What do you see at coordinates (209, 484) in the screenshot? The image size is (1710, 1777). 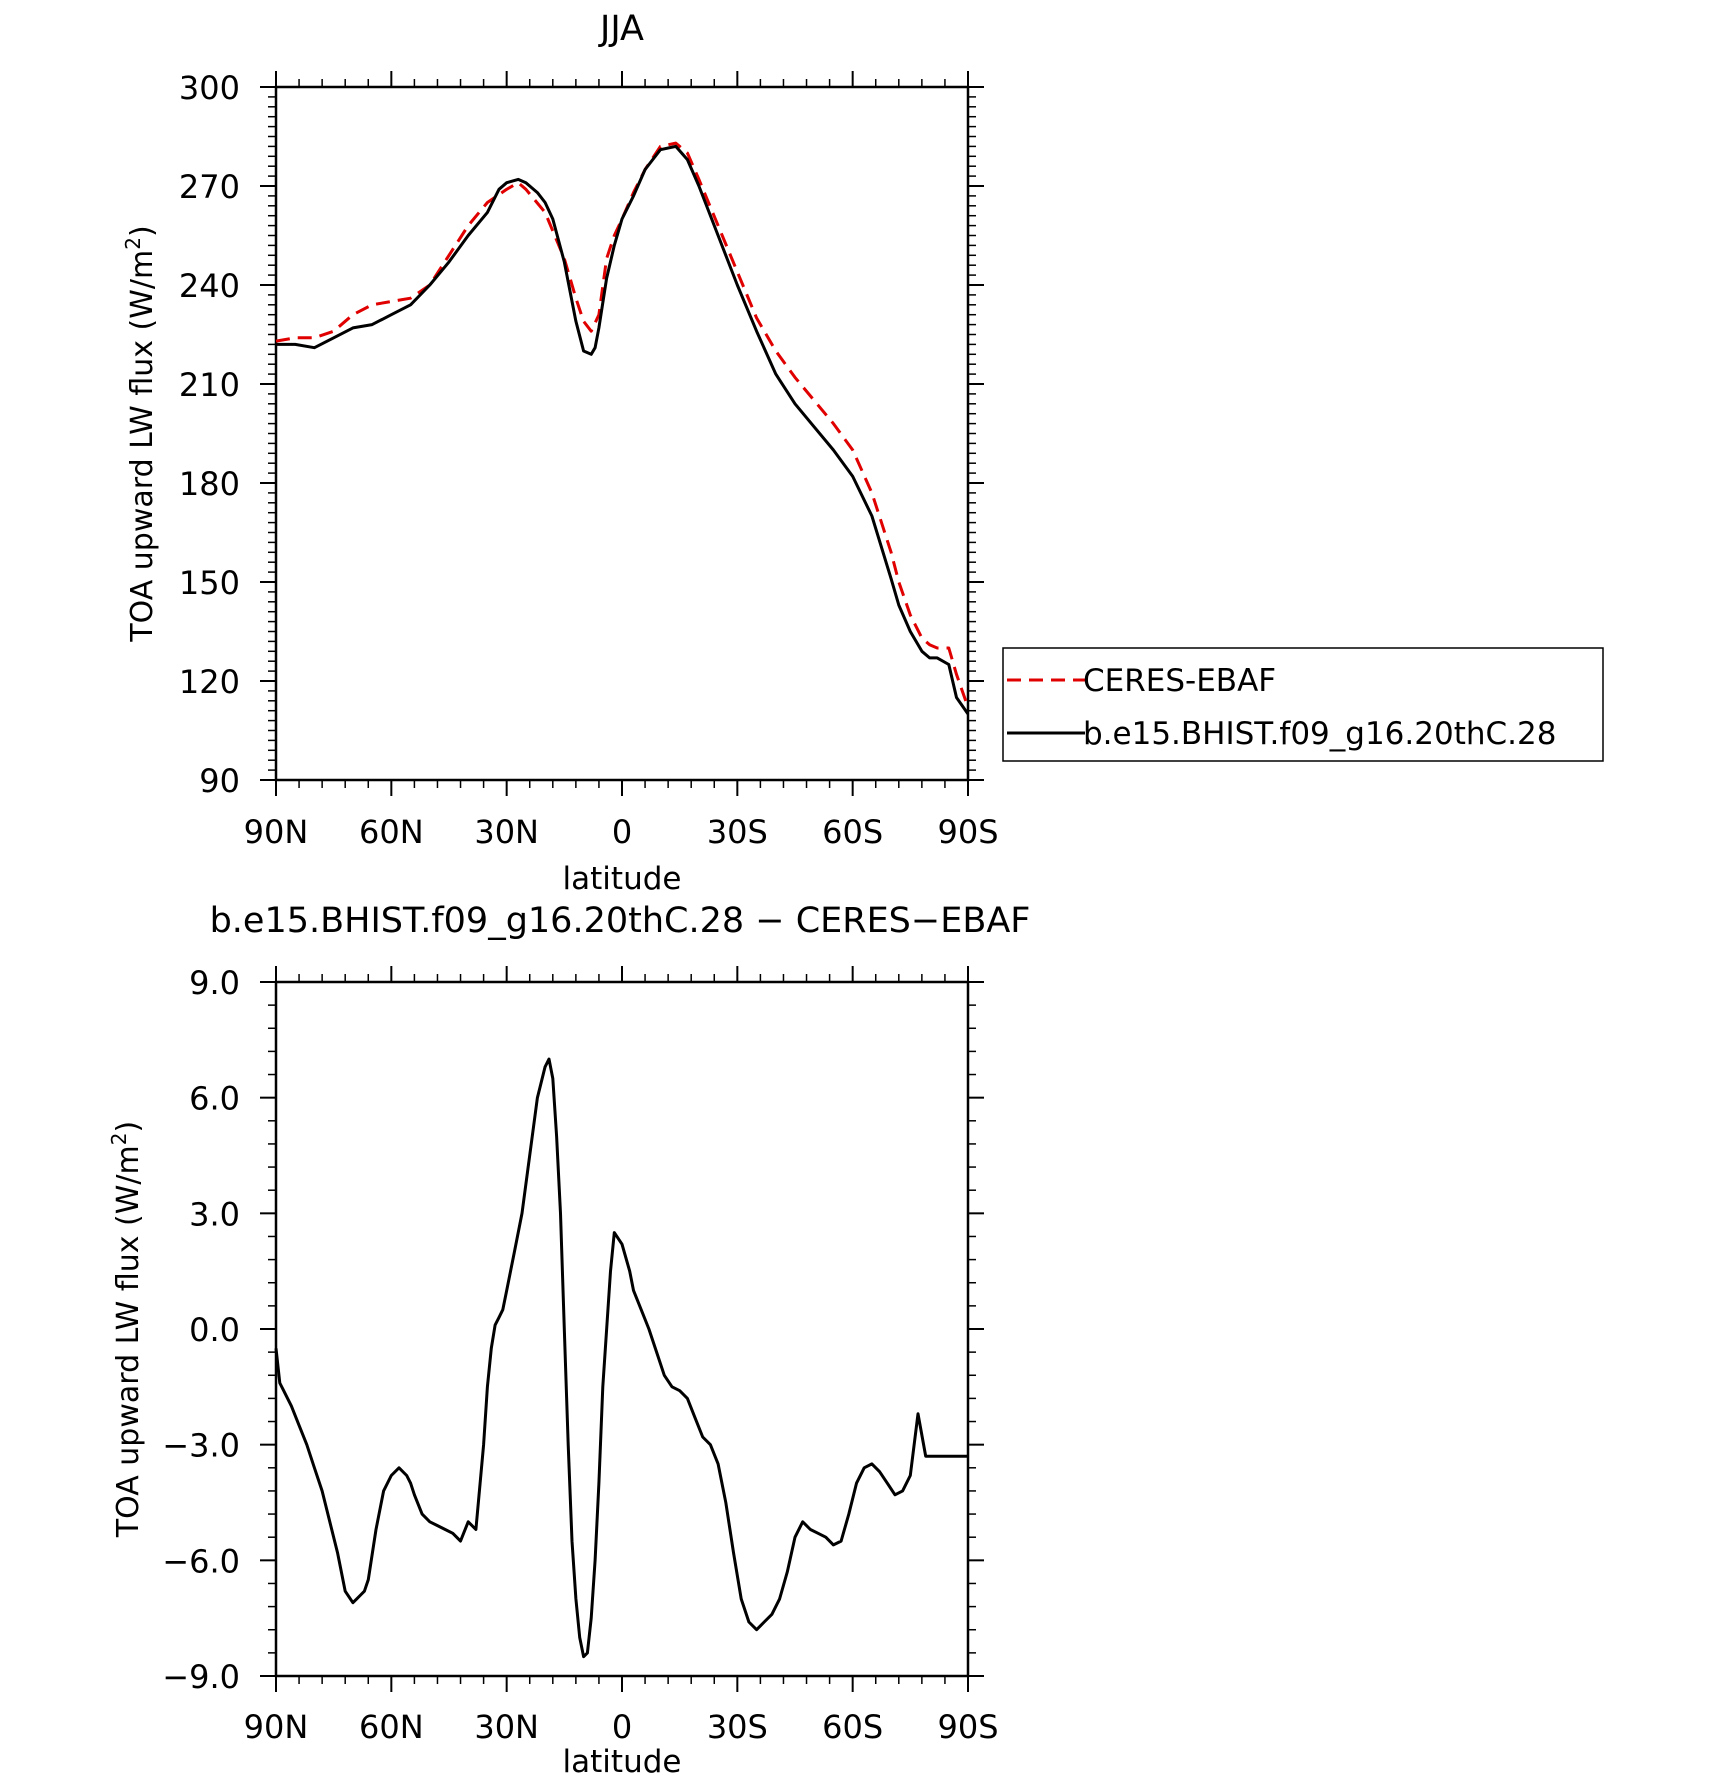 I see `y-tick-label: 180` at bounding box center [209, 484].